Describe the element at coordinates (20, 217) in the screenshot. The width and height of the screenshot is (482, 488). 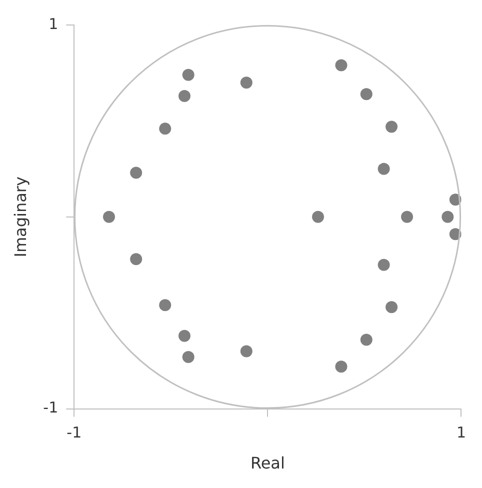
I see `y-axis-title: Imaginary` at that location.